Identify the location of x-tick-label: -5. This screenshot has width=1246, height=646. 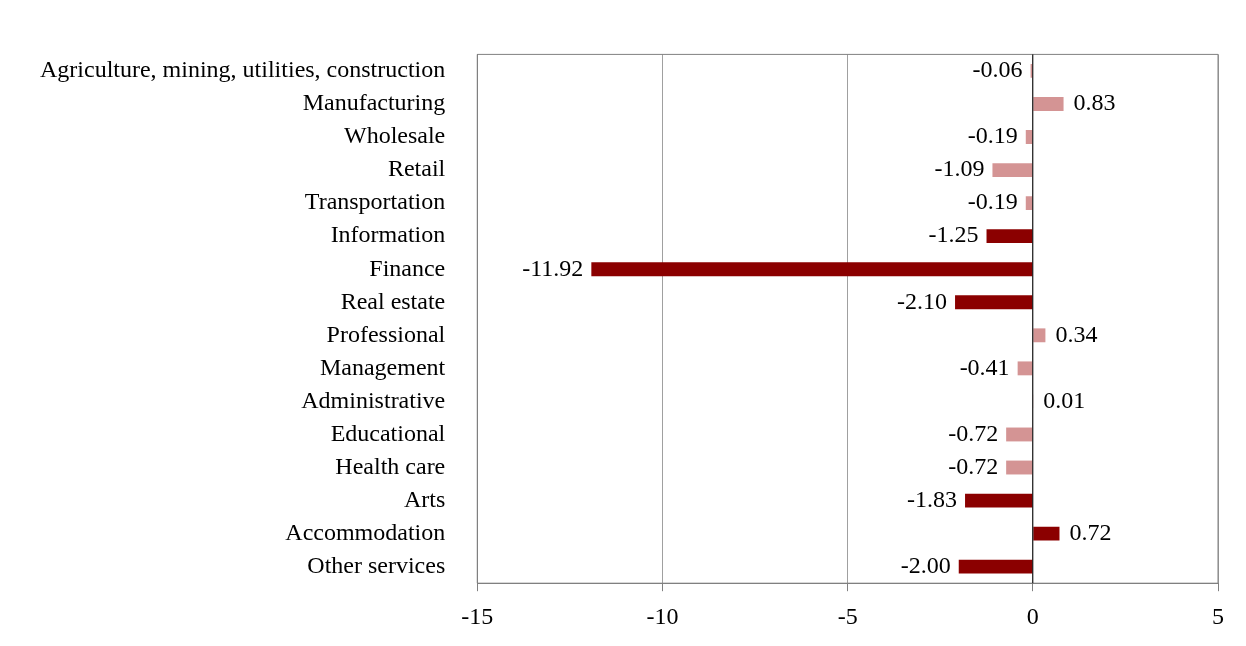
(847, 615).